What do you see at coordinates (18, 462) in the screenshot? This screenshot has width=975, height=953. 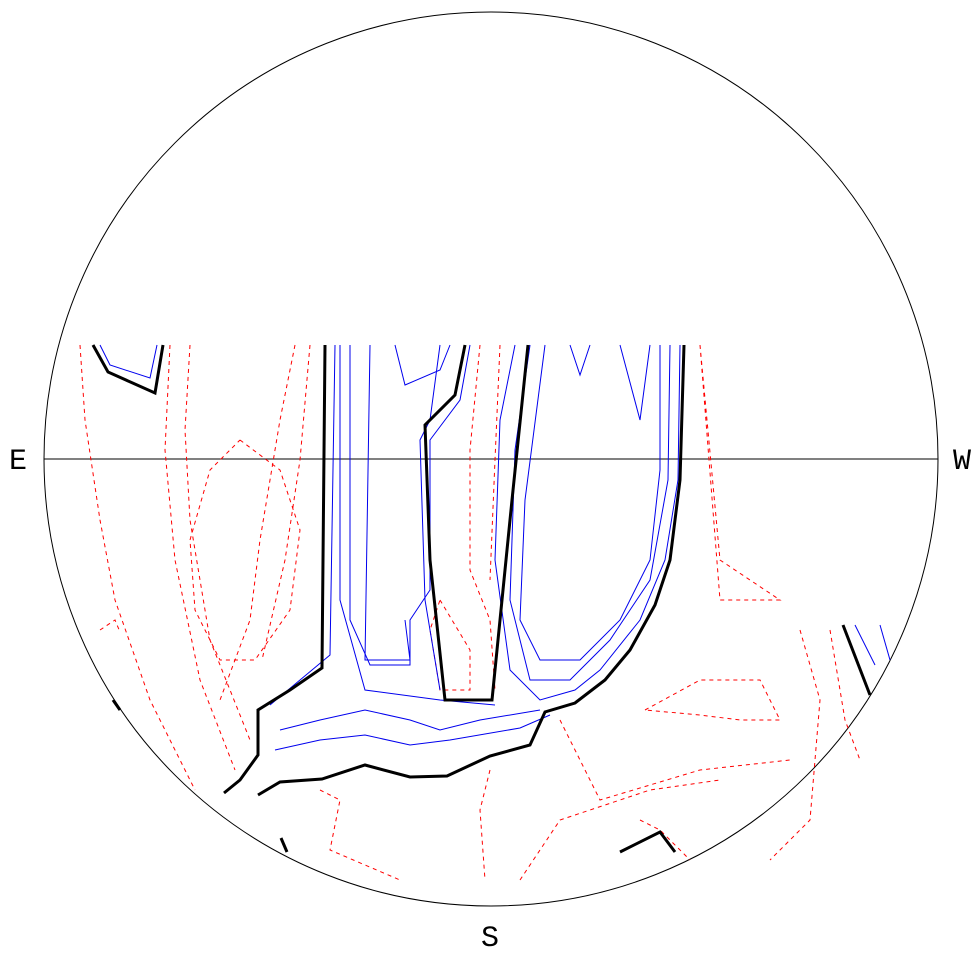 I see `east-label: E` at bounding box center [18, 462].